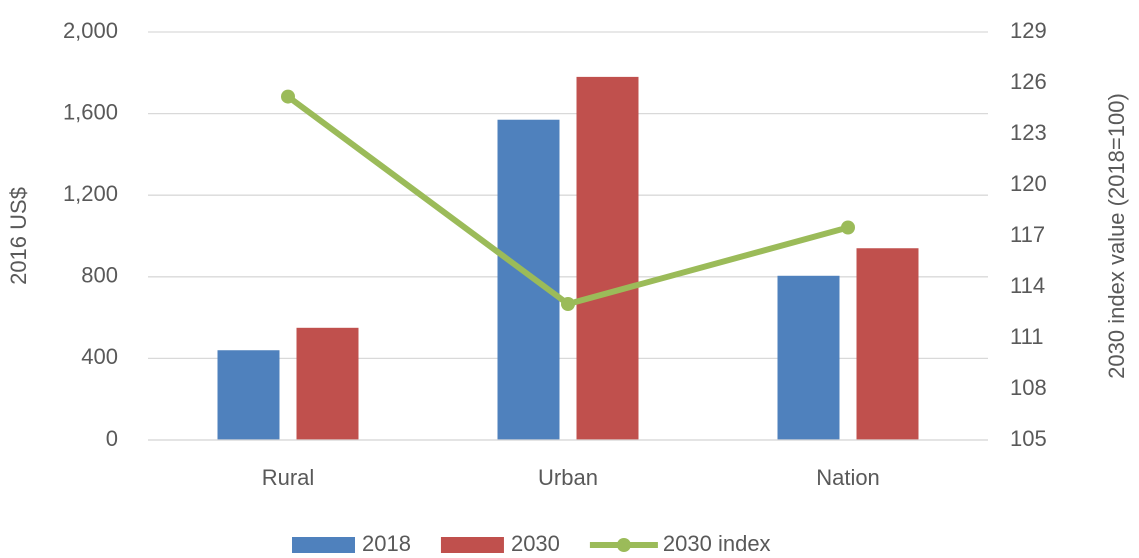 This screenshot has width=1139, height=558. What do you see at coordinates (288, 477) in the screenshot?
I see `x-tick-label: Rural` at bounding box center [288, 477].